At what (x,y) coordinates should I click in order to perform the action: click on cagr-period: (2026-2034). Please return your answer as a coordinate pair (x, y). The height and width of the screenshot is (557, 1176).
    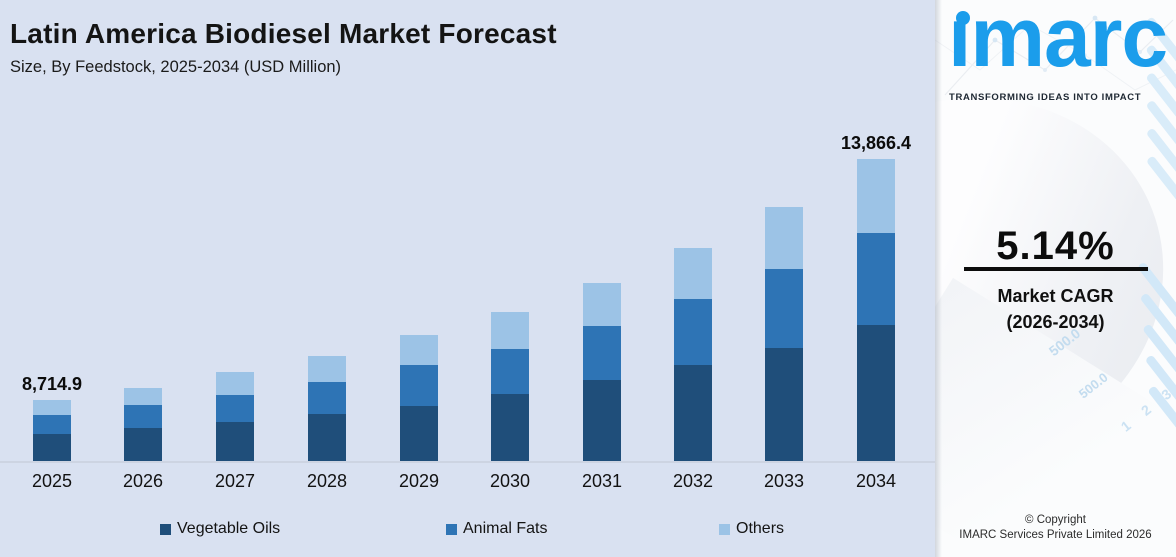
    Looking at the image, I should click on (1055, 322).